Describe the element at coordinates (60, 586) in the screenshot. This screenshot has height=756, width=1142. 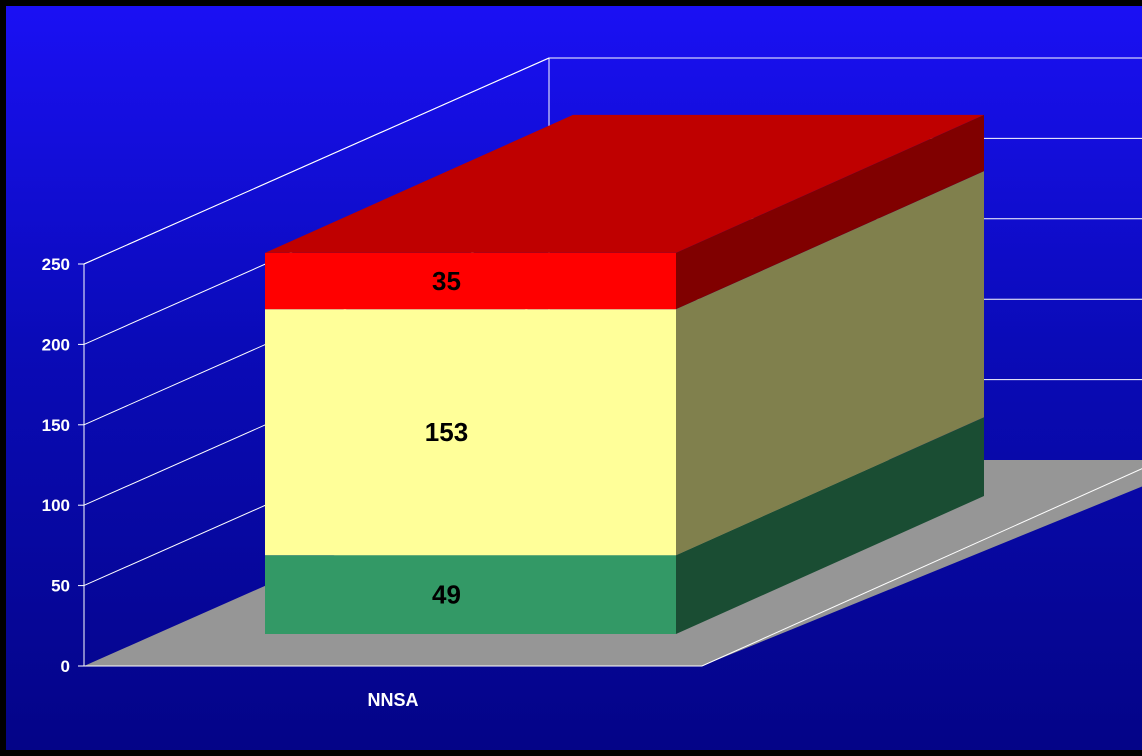
I see `y-tick-label: 50` at that location.